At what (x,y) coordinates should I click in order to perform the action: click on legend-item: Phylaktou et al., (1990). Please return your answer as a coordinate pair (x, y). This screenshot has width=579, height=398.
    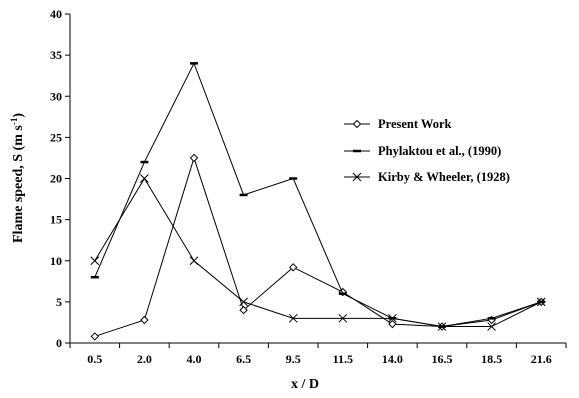
    Looking at the image, I should click on (422, 151).